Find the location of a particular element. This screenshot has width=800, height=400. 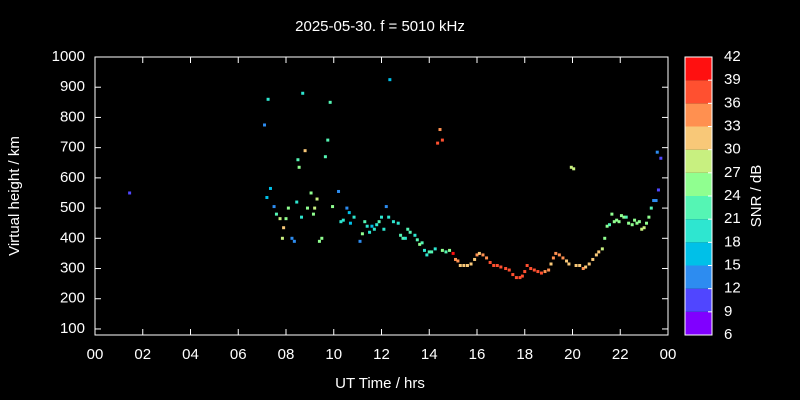

colorbar-tick-label: 33 is located at coordinates (732, 125).